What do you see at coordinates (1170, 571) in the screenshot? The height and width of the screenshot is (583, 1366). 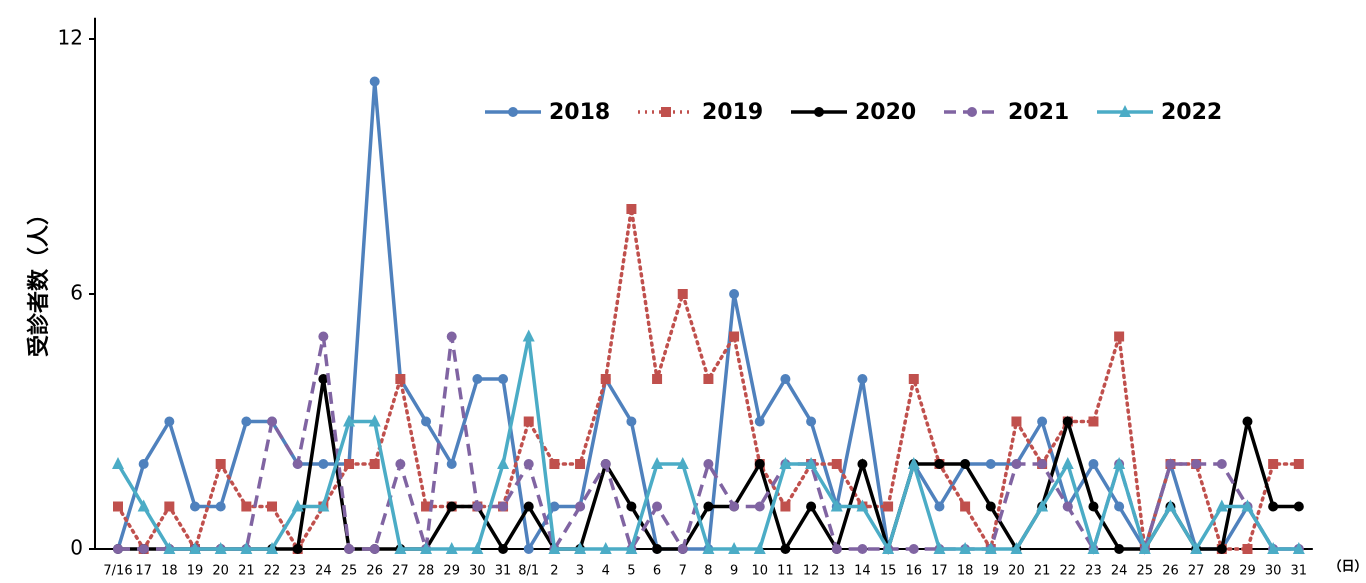 I see `x-tick-label: 26` at bounding box center [1170, 571].